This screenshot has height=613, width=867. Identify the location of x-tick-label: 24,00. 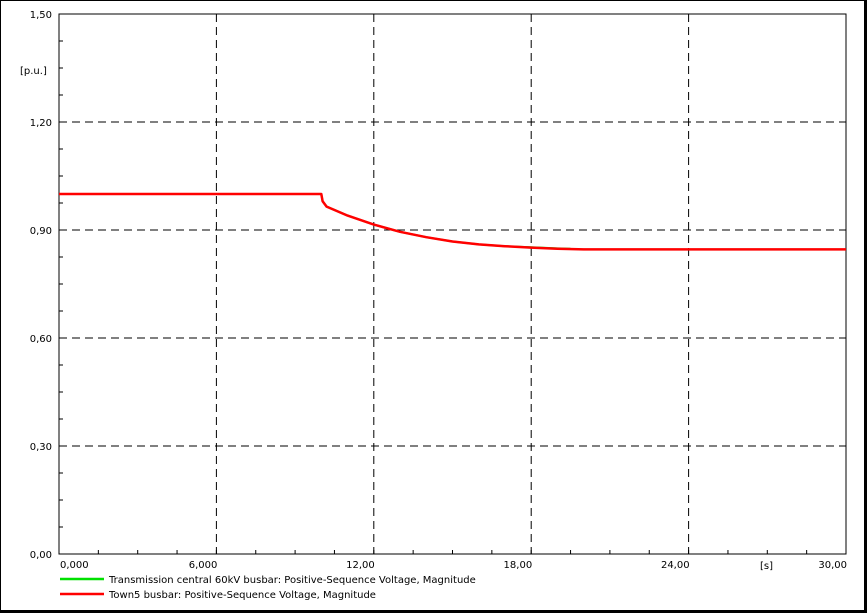
(675, 565).